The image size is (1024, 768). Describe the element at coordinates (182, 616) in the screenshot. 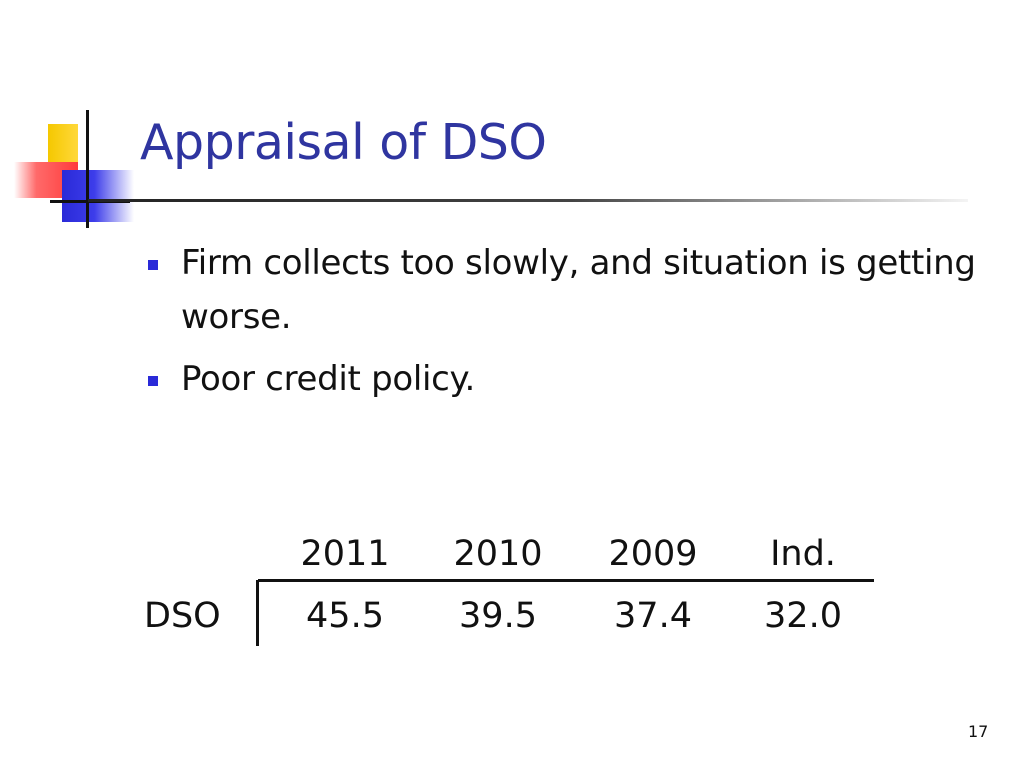

I see `row-label: DSO` at that location.